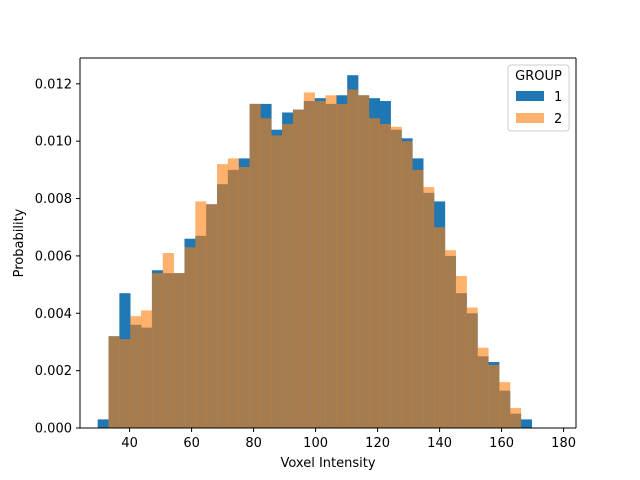  I want to click on y-tick-label: 0.010, so click(53, 142).